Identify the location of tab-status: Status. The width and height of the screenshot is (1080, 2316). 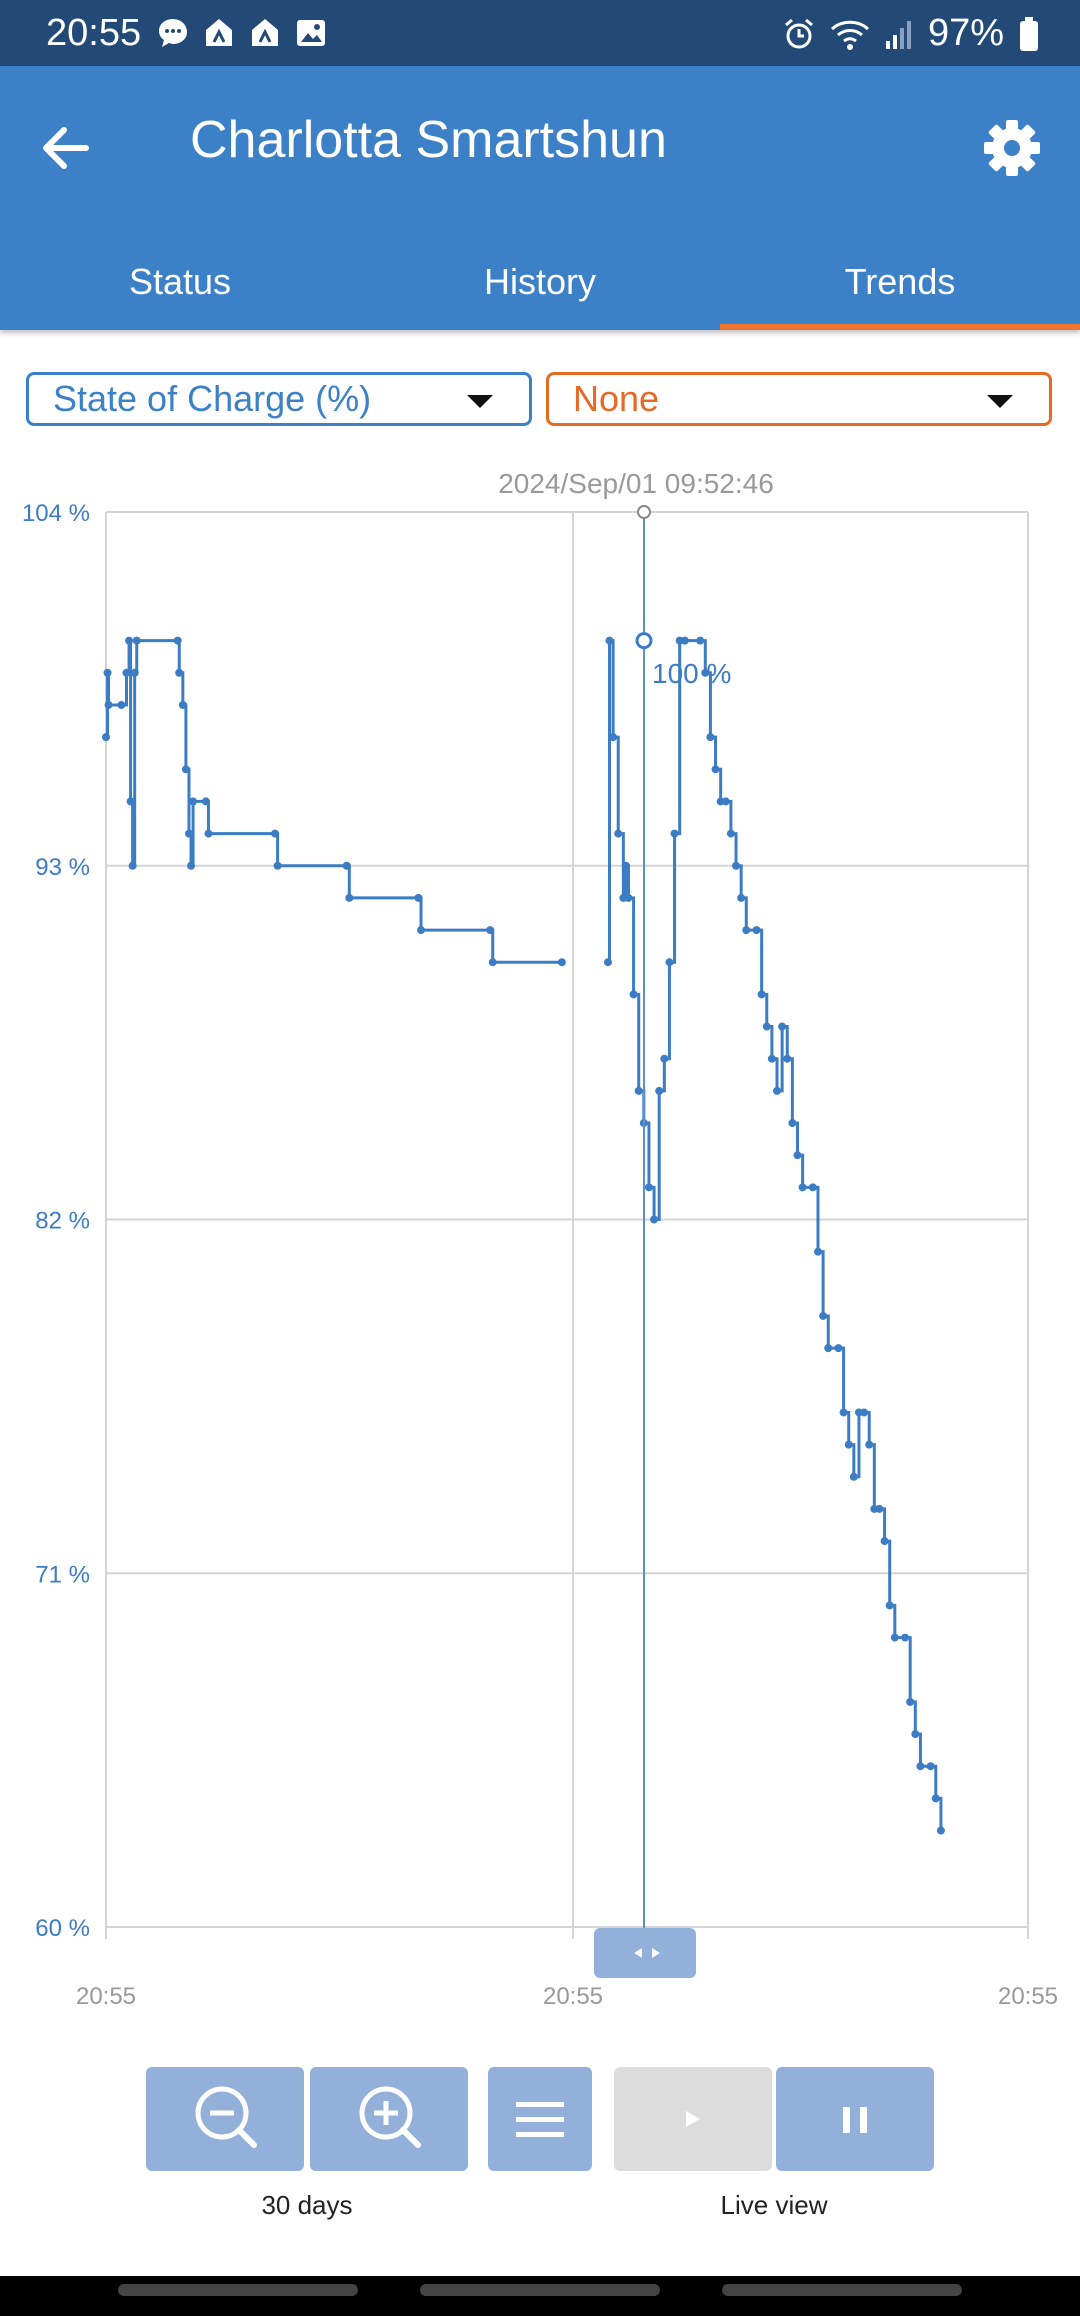
(180, 281).